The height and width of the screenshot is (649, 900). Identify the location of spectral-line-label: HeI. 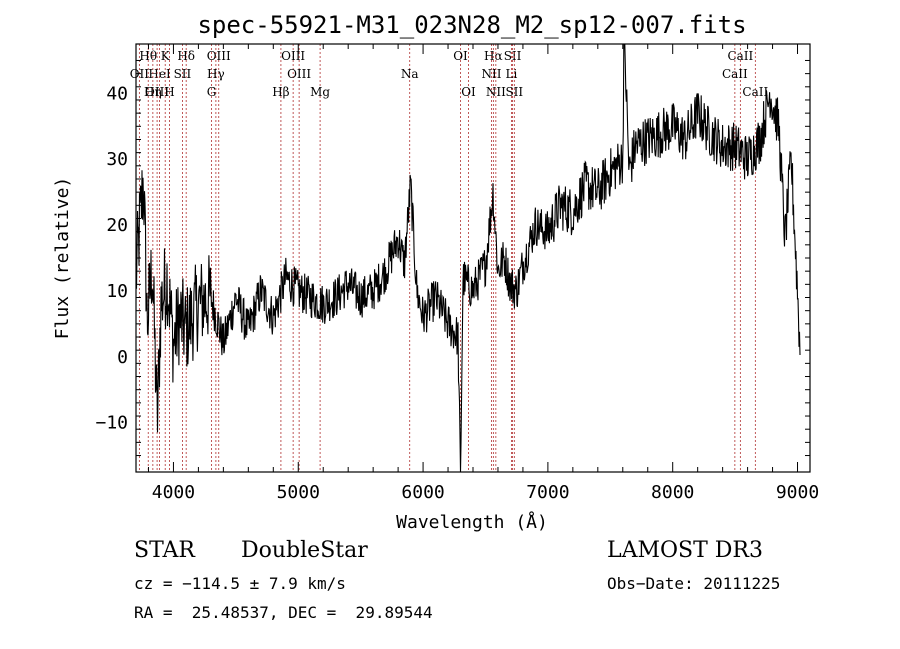
(159, 74).